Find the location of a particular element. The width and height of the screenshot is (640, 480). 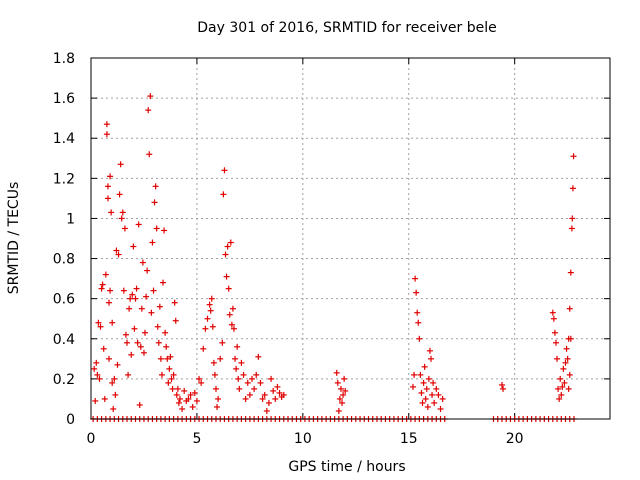

y-tick-label: 1.4 is located at coordinates (64, 139).